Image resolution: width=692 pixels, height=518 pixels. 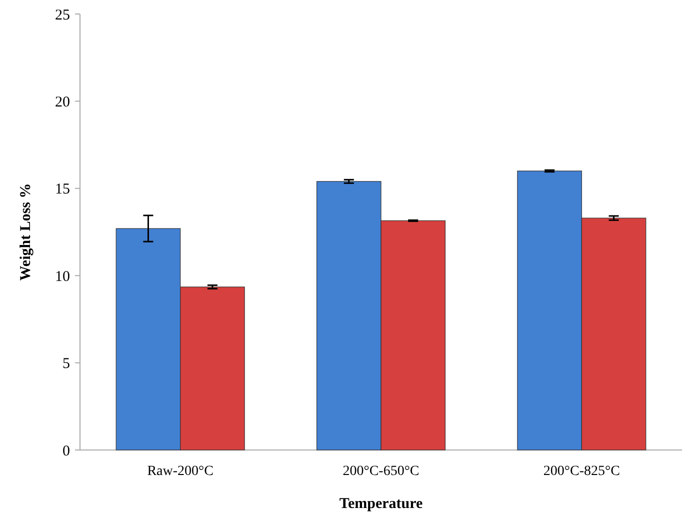 I want to click on x-axis-title: Temperature, so click(x=381, y=504).